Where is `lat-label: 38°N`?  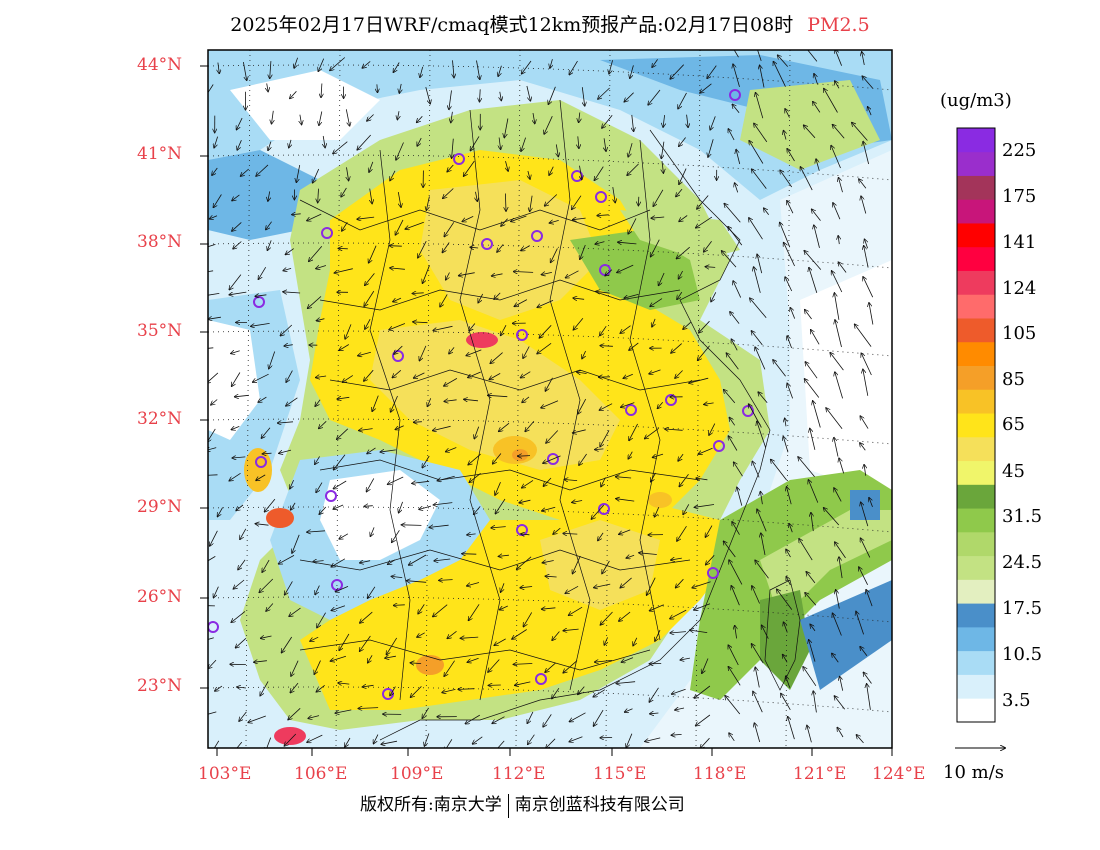
lat-label: 38°N is located at coordinates (160, 242).